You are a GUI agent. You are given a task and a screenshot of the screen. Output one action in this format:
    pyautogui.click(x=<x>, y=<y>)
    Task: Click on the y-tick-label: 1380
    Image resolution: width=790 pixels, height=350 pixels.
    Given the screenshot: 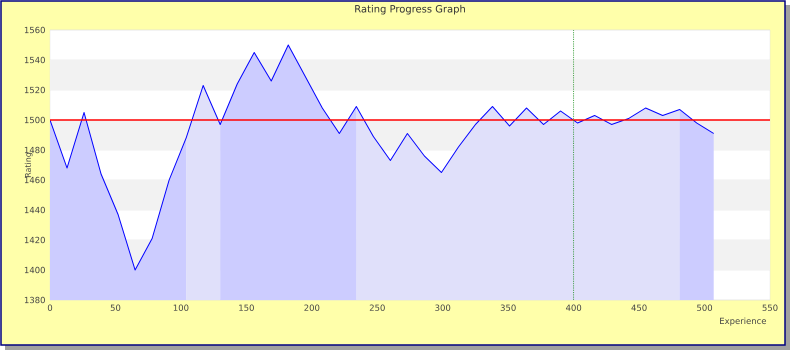 What is the action you would take?
    pyautogui.click(x=34, y=300)
    